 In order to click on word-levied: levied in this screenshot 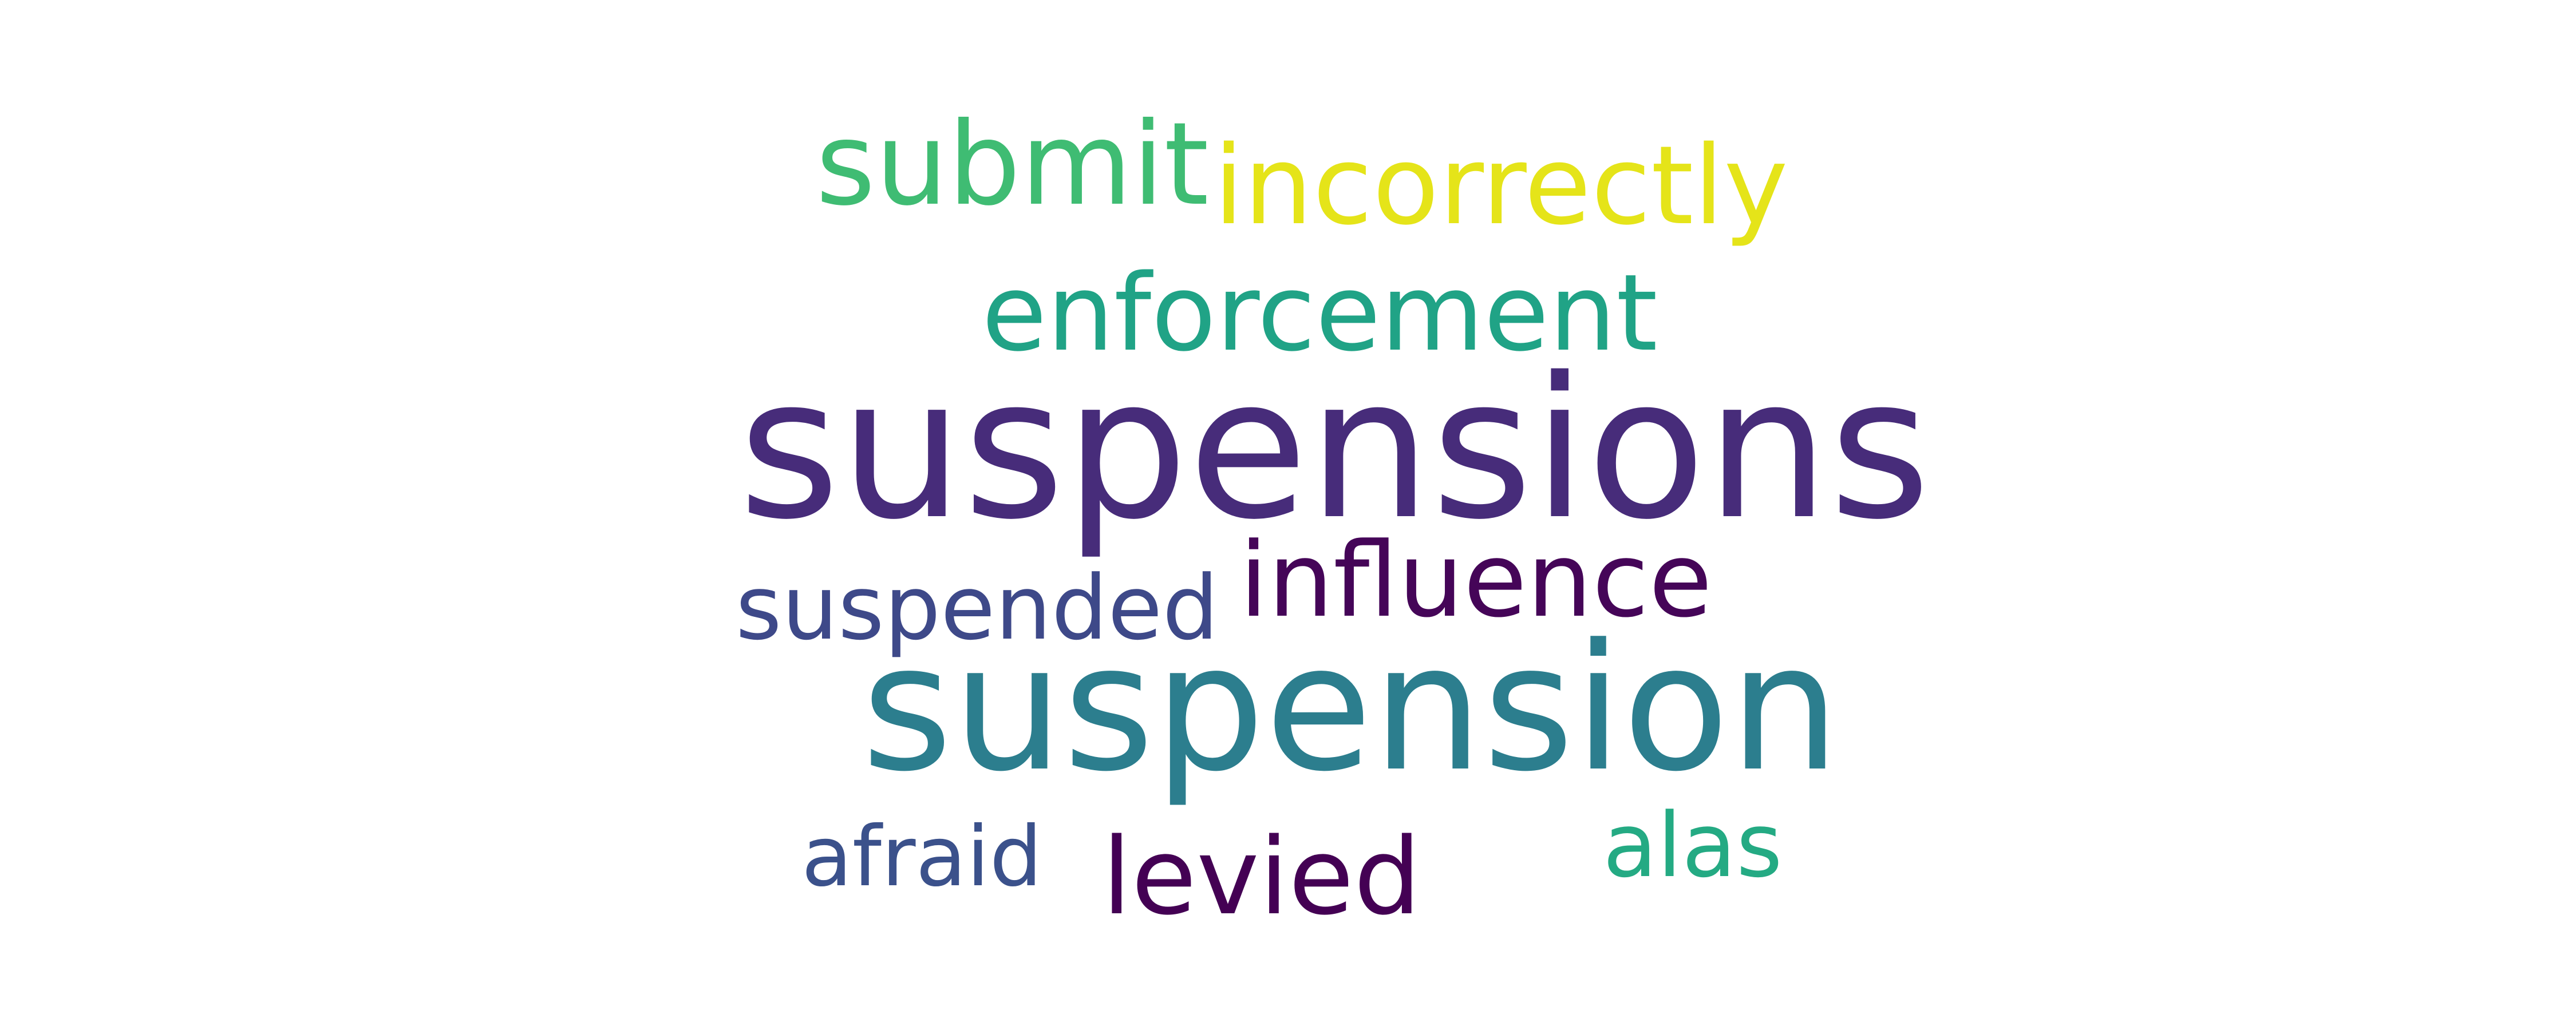, I will do `click(1261, 876)`.